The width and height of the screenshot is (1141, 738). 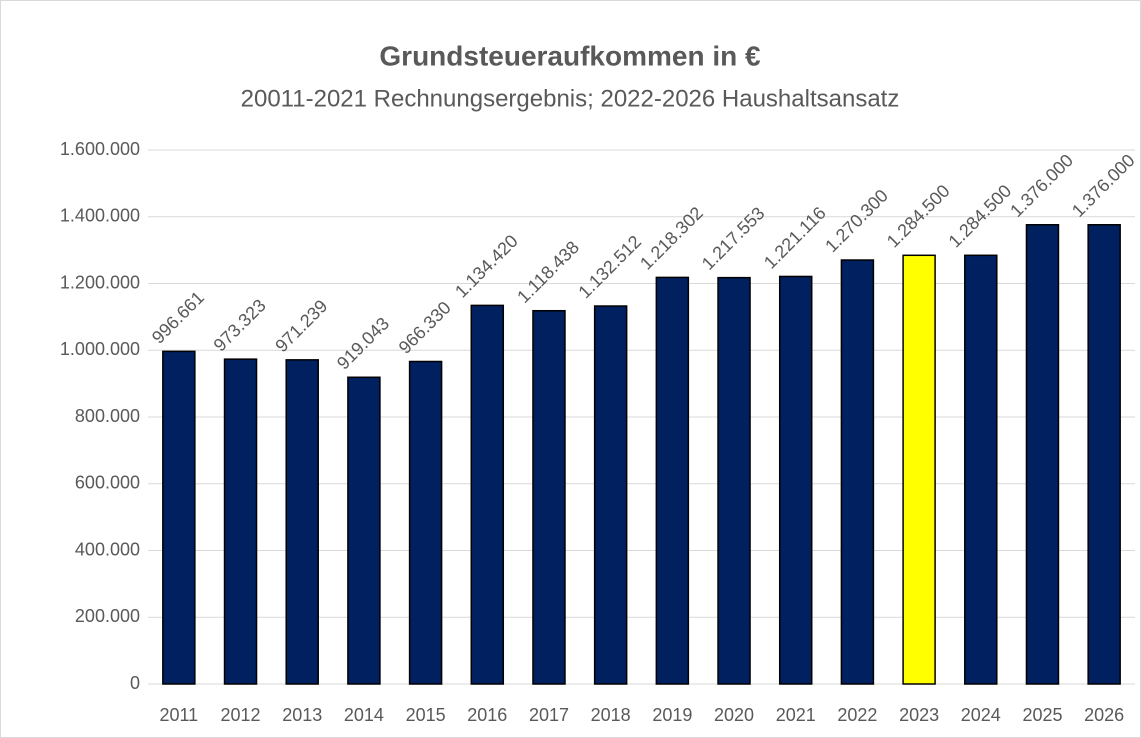 What do you see at coordinates (796, 715) in the screenshot?
I see `x-tick-label: 2021` at bounding box center [796, 715].